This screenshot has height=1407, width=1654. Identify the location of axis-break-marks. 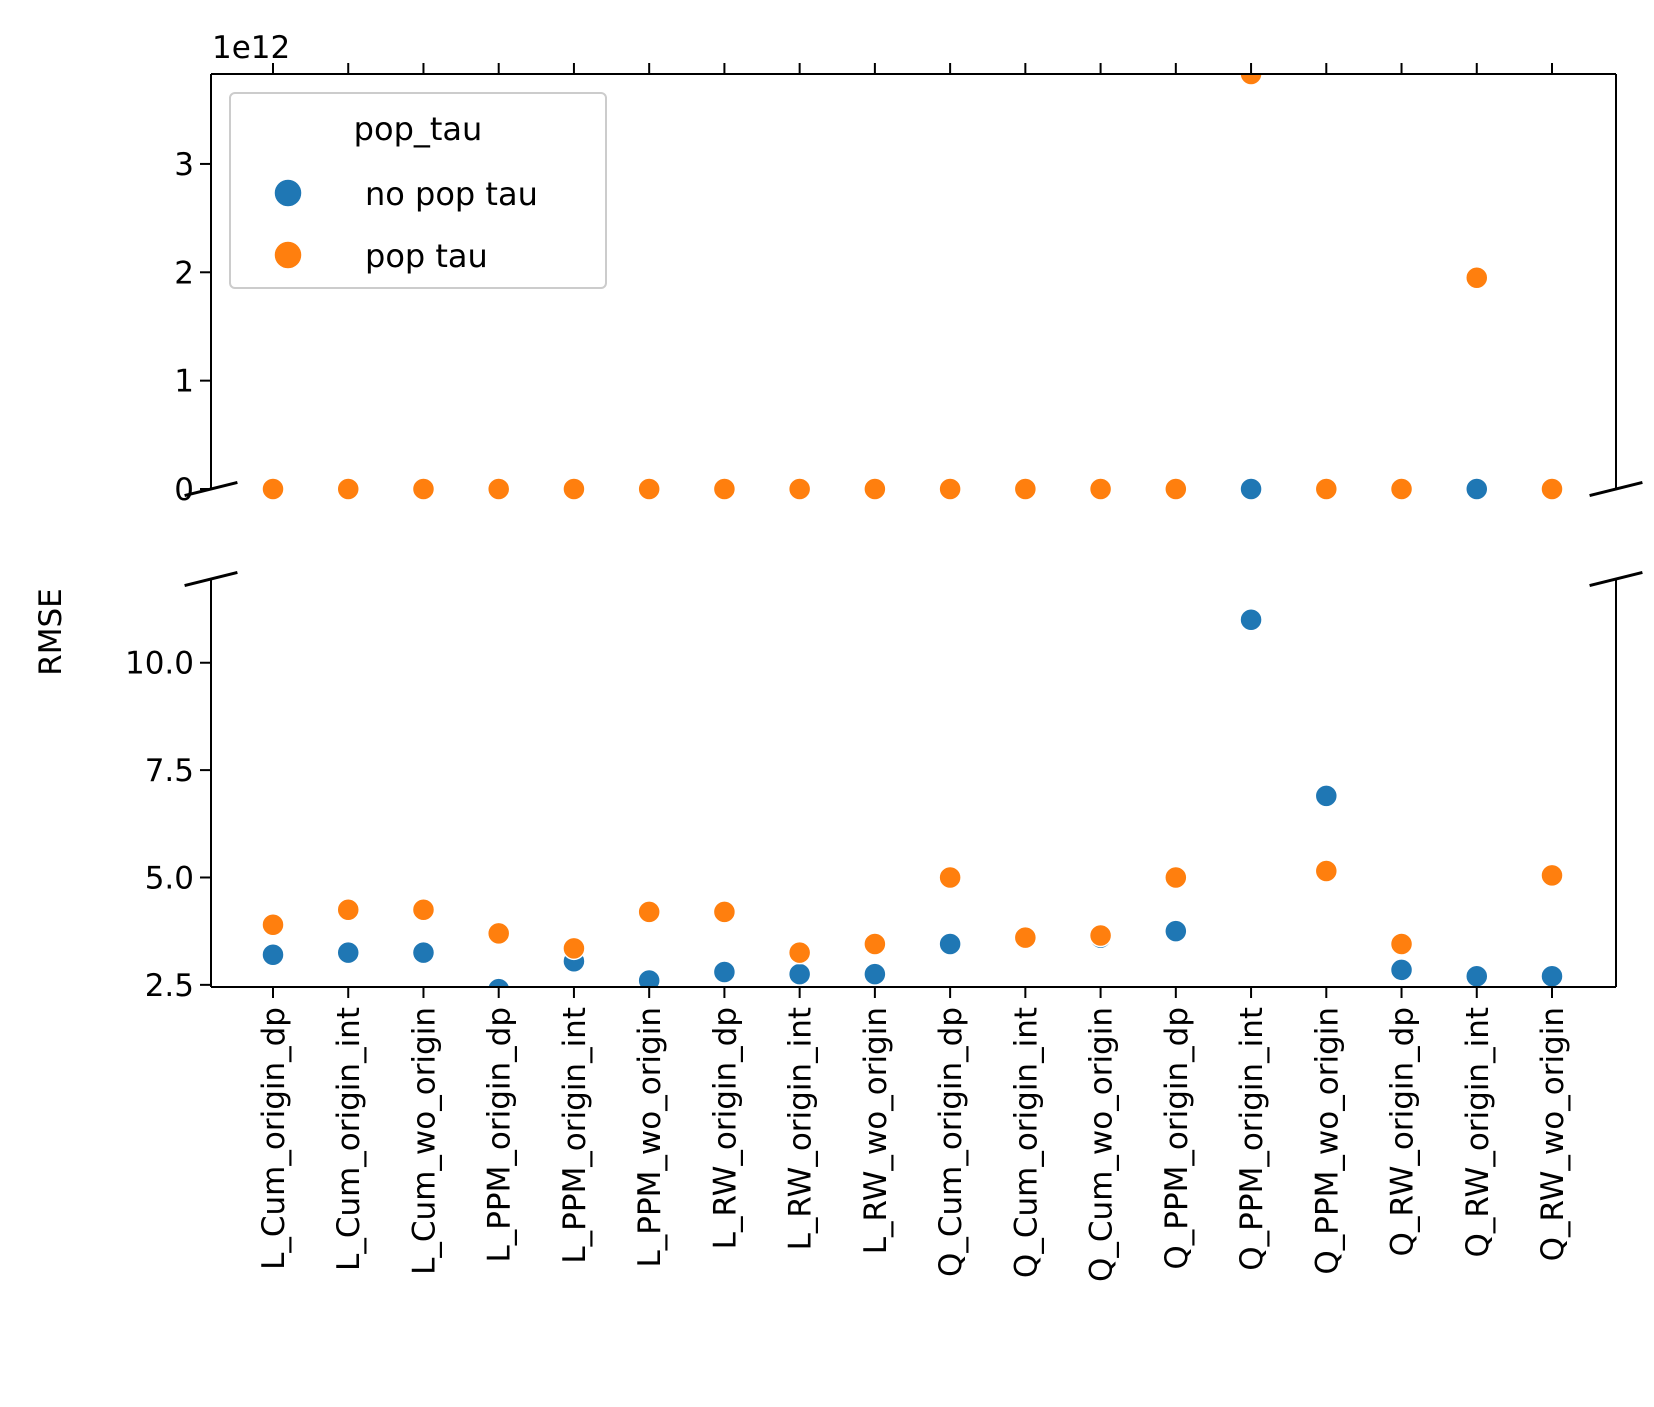
(913, 534).